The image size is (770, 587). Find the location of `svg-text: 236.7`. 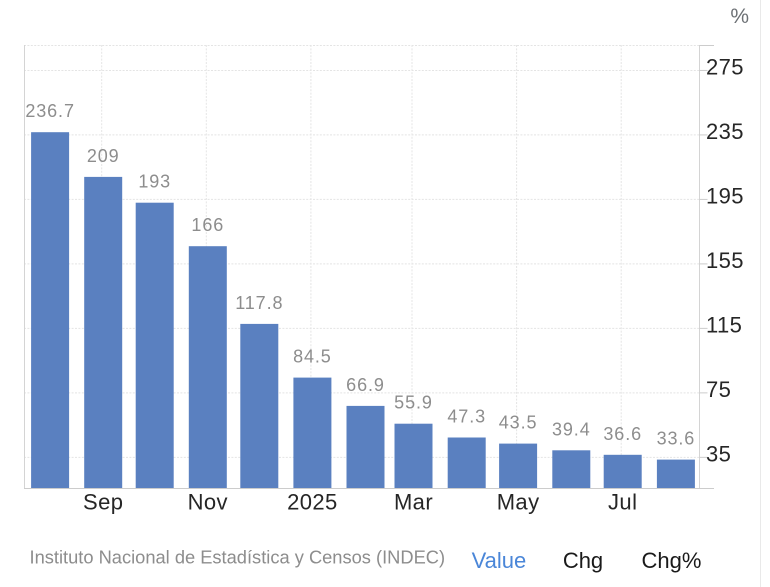

svg-text: 236.7 is located at coordinates (50, 111).